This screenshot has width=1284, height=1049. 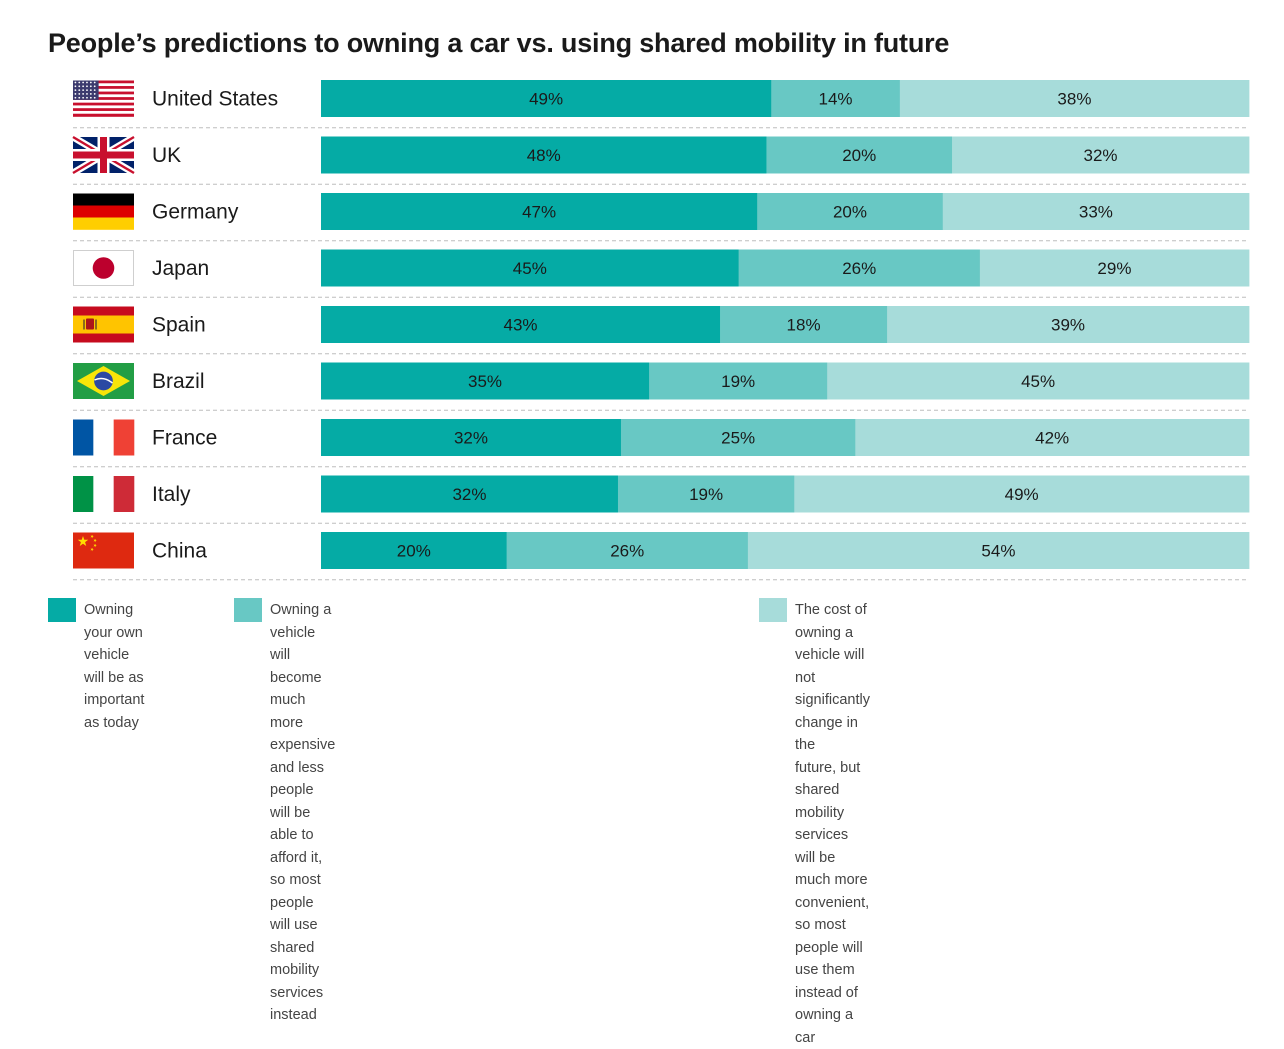 What do you see at coordinates (171, 494) in the screenshot?
I see `country-label: Italy` at bounding box center [171, 494].